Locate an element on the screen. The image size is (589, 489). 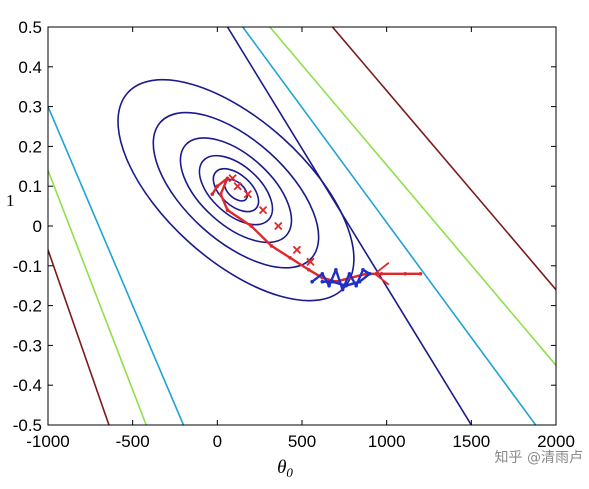
optimization-paths is located at coordinates (316, 233).